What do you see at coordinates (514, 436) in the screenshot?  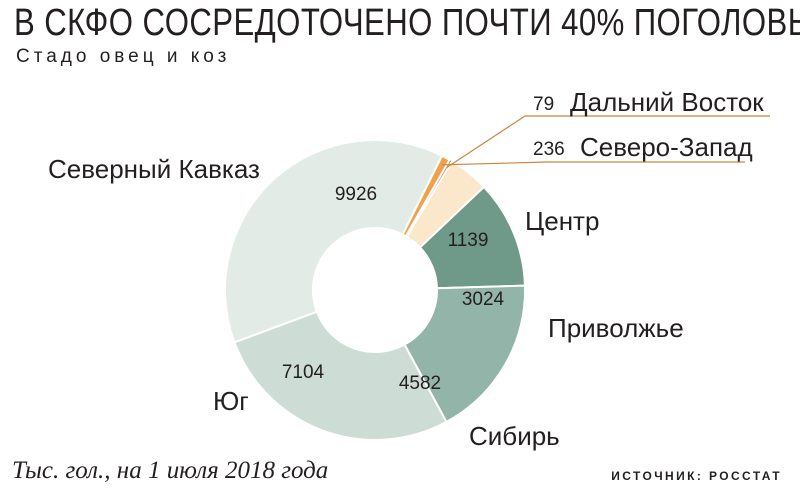 I see `slice-4-category-label: Сибирь` at bounding box center [514, 436].